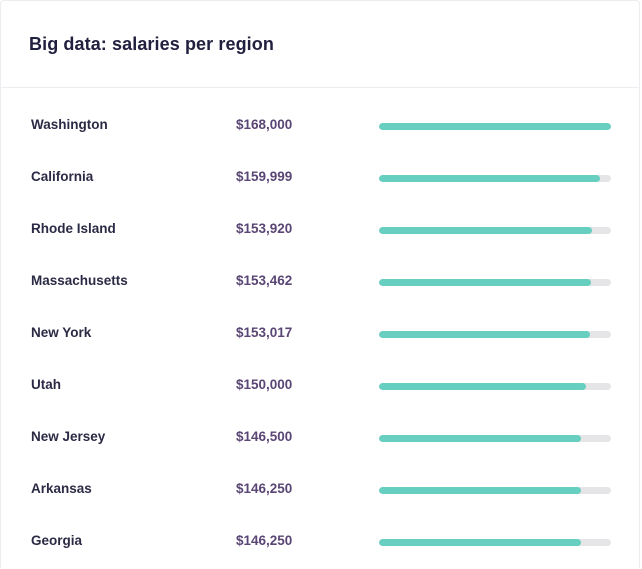  I want to click on region-name: Georgia, so click(57, 540).